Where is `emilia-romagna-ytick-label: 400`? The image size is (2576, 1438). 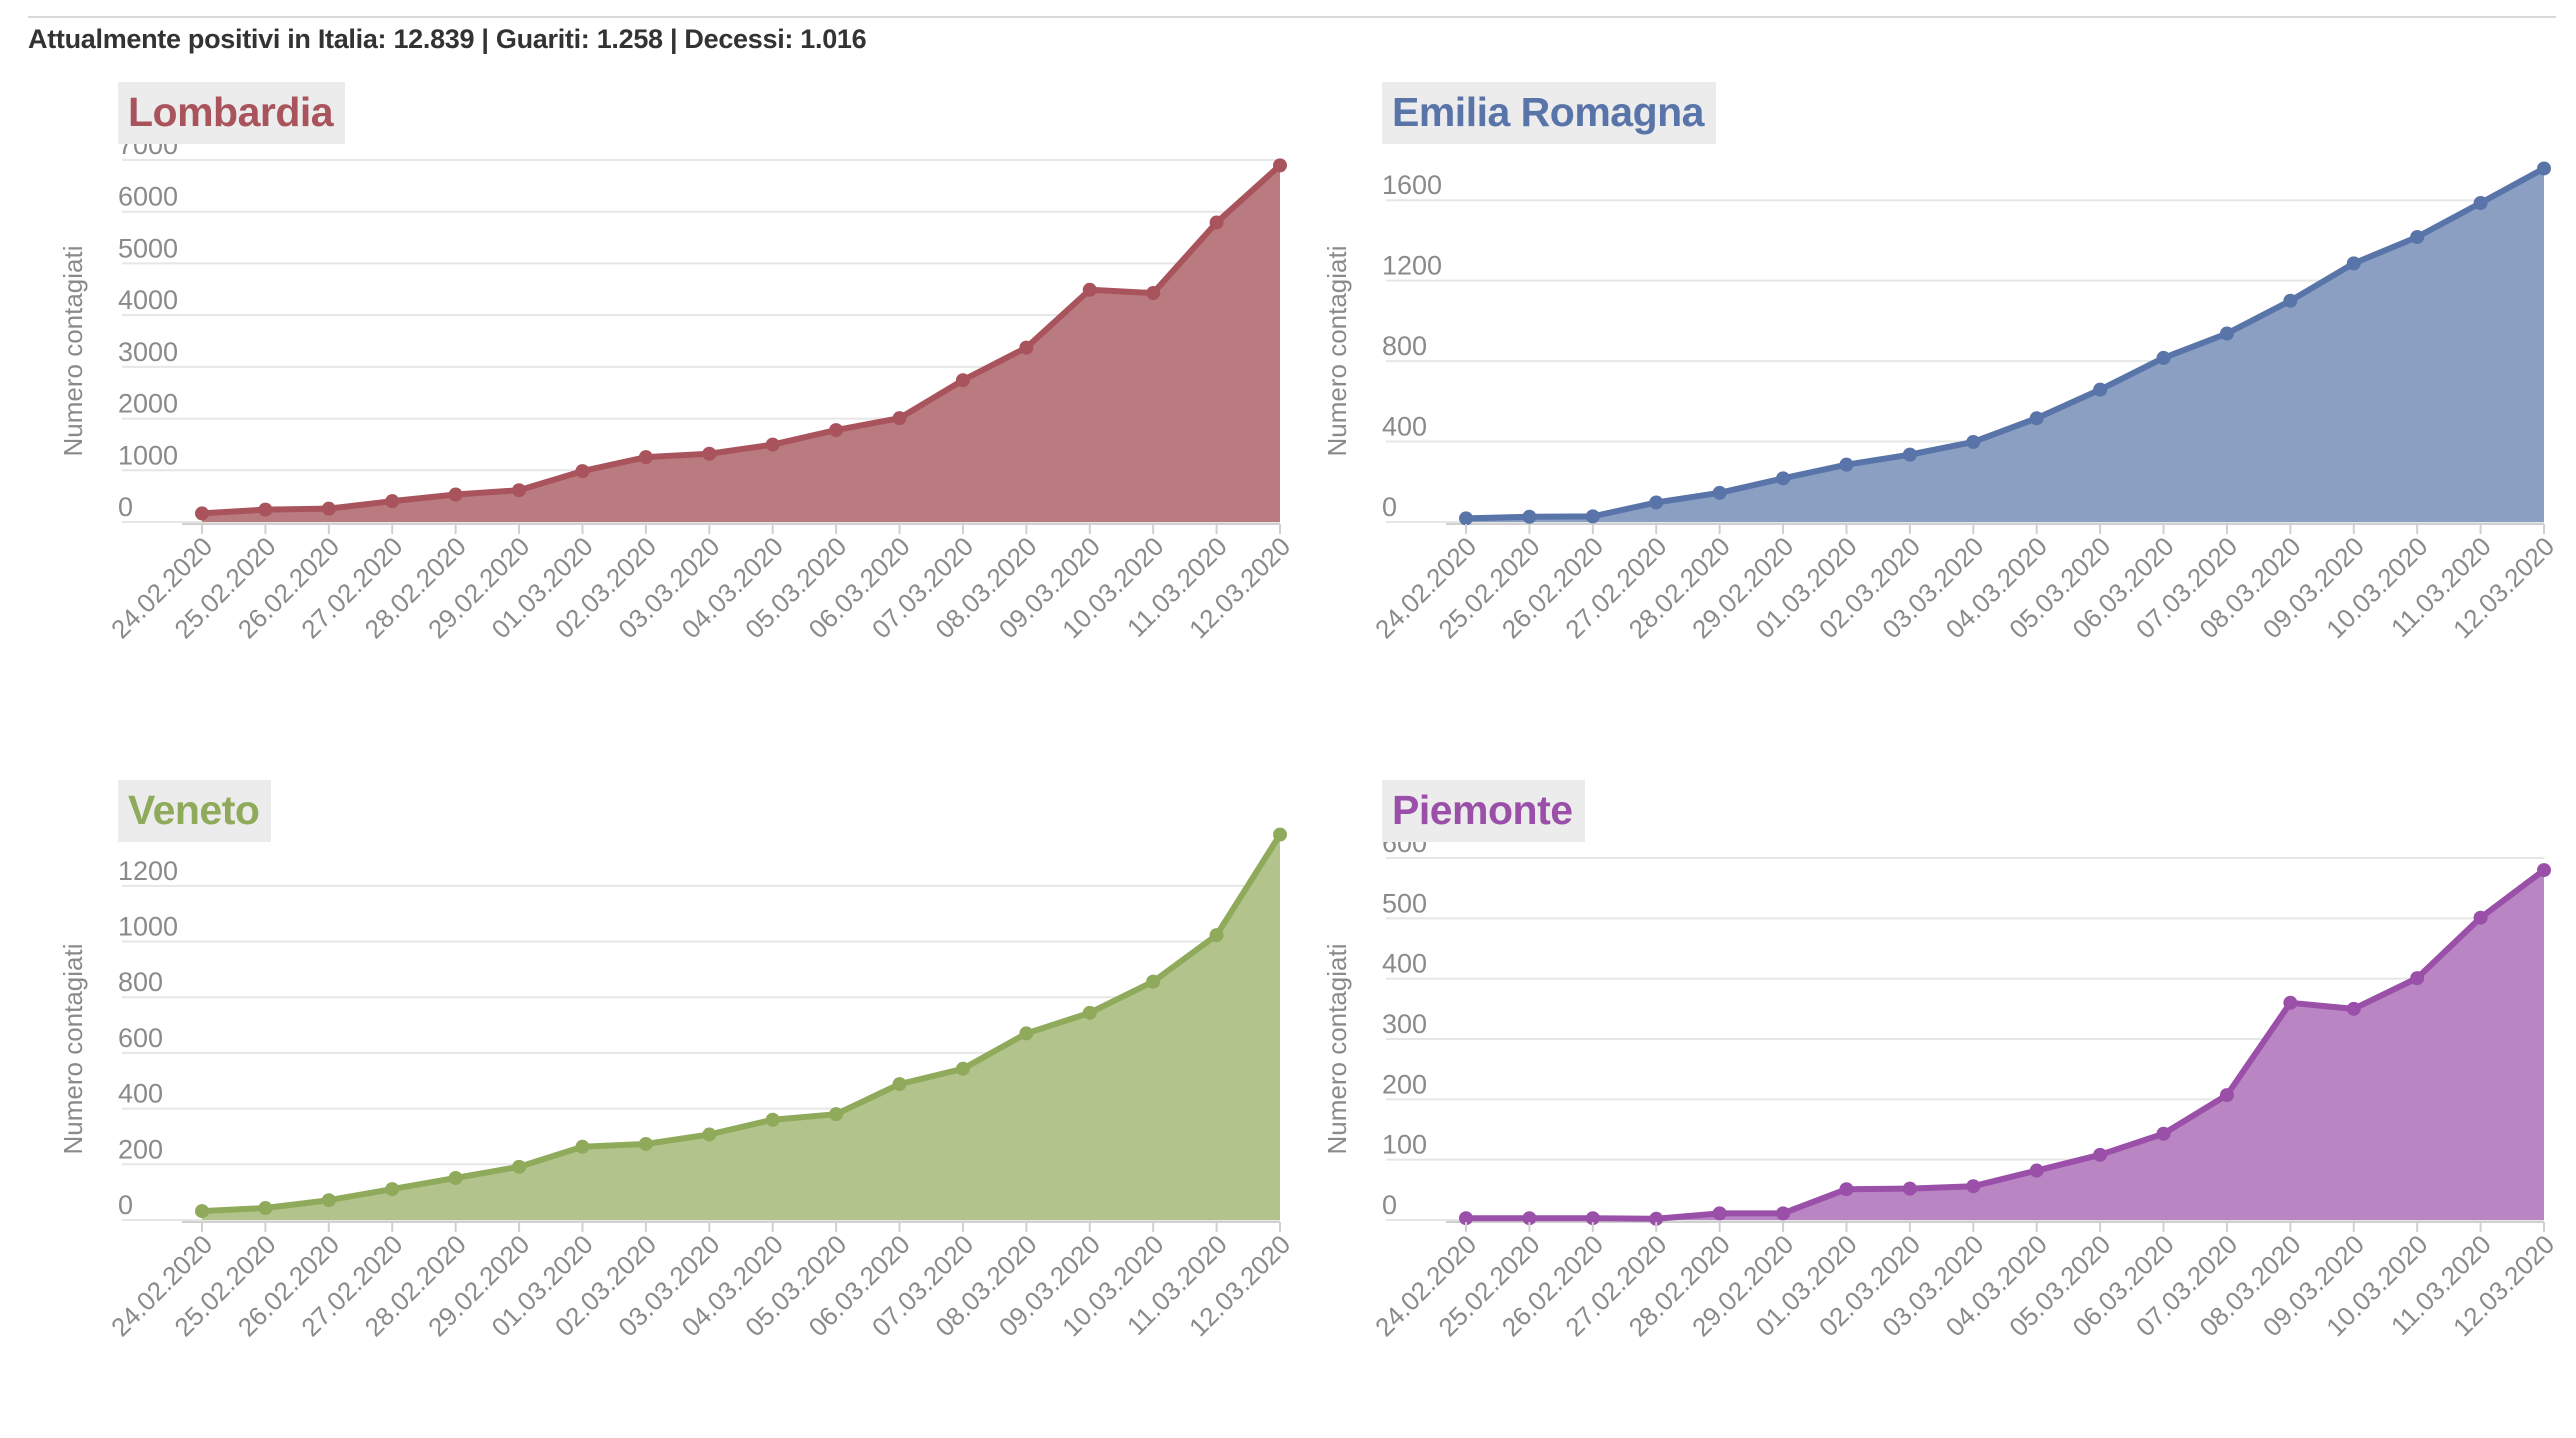 emilia-romagna-ytick-label: 400 is located at coordinates (1404, 427).